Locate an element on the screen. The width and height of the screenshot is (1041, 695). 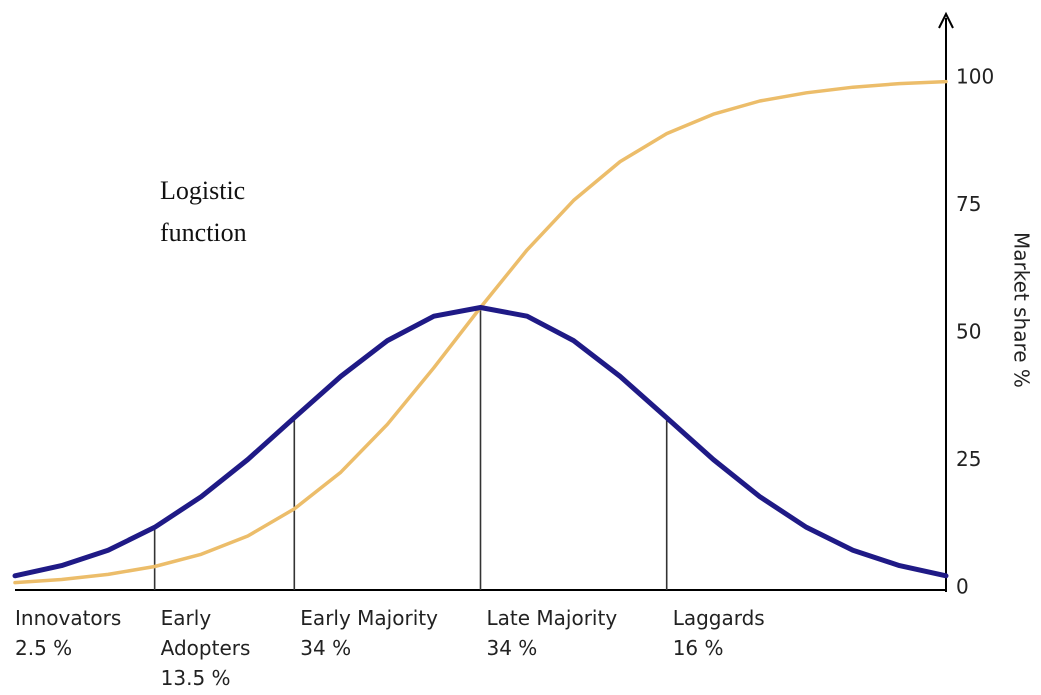
y-tick-label: 50 is located at coordinates (968, 332).